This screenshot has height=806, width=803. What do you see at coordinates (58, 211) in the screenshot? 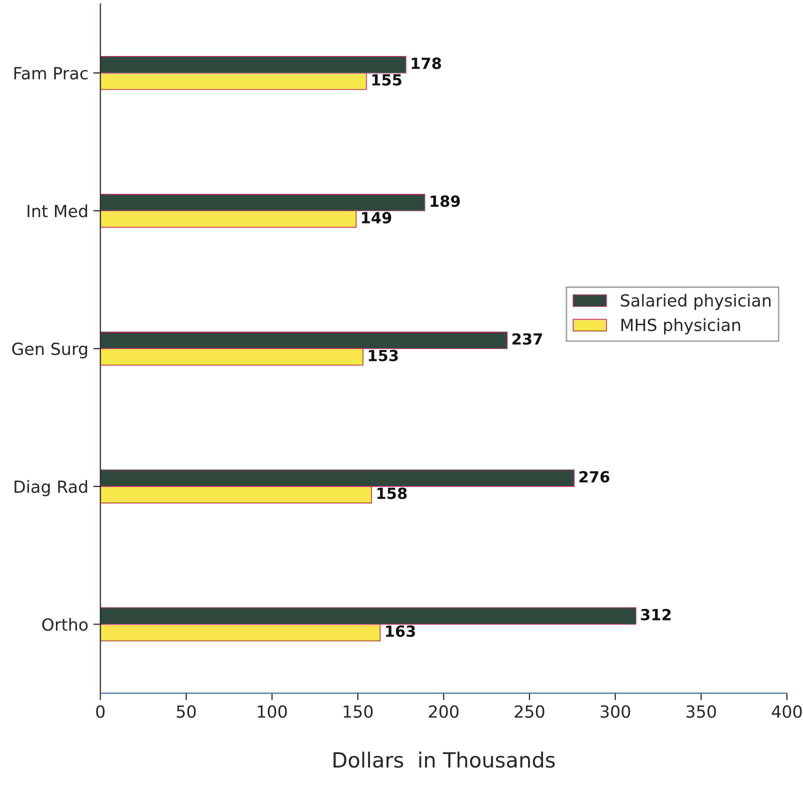
I see `y-tick-label: Int Med` at bounding box center [58, 211].